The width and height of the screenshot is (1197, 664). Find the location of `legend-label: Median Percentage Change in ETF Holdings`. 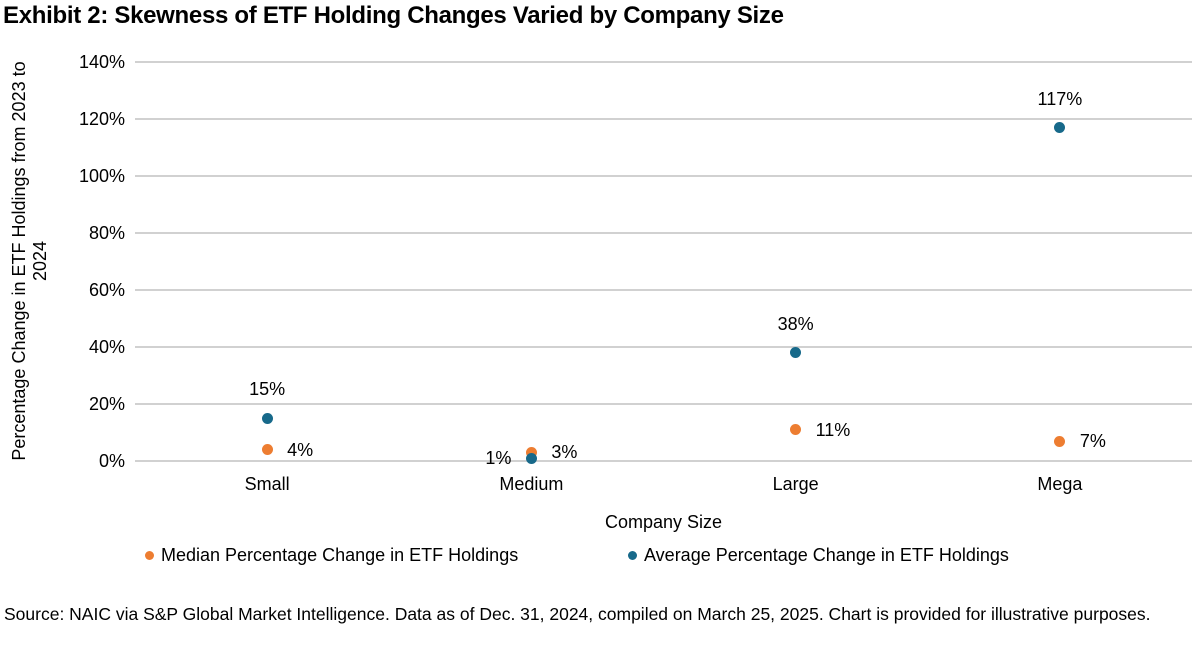

legend-label: Median Percentage Change in ETF Holdings is located at coordinates (340, 555).